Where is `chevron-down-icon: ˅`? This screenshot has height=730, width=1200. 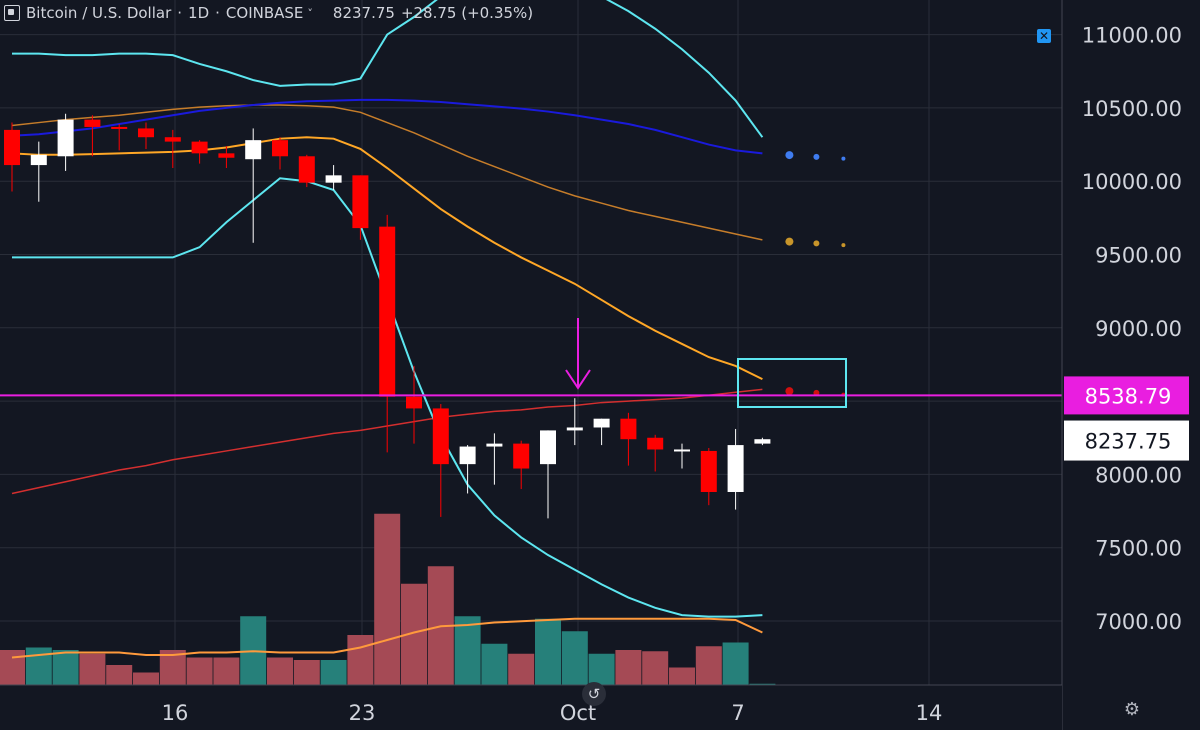 chevron-down-icon: ˅ is located at coordinates (310, 13).